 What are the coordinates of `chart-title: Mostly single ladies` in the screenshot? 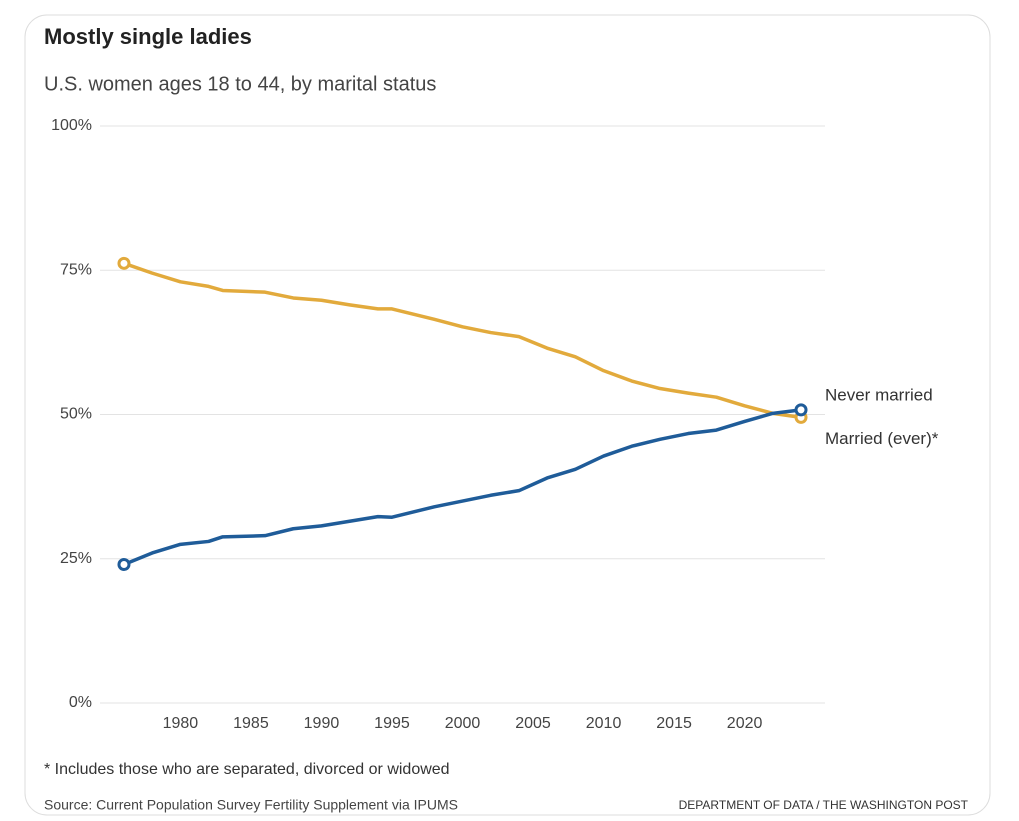 It's located at (148, 36).